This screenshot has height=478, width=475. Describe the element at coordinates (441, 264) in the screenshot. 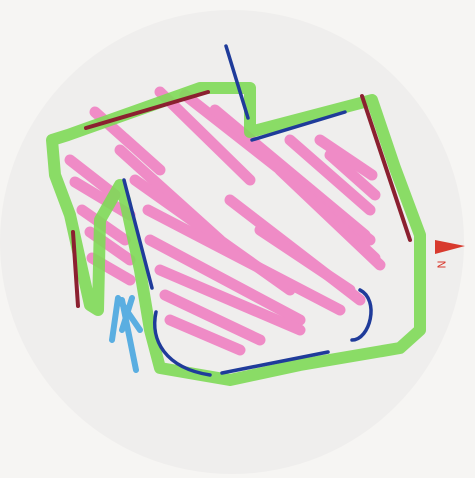

I see `north-label: N` at that location.